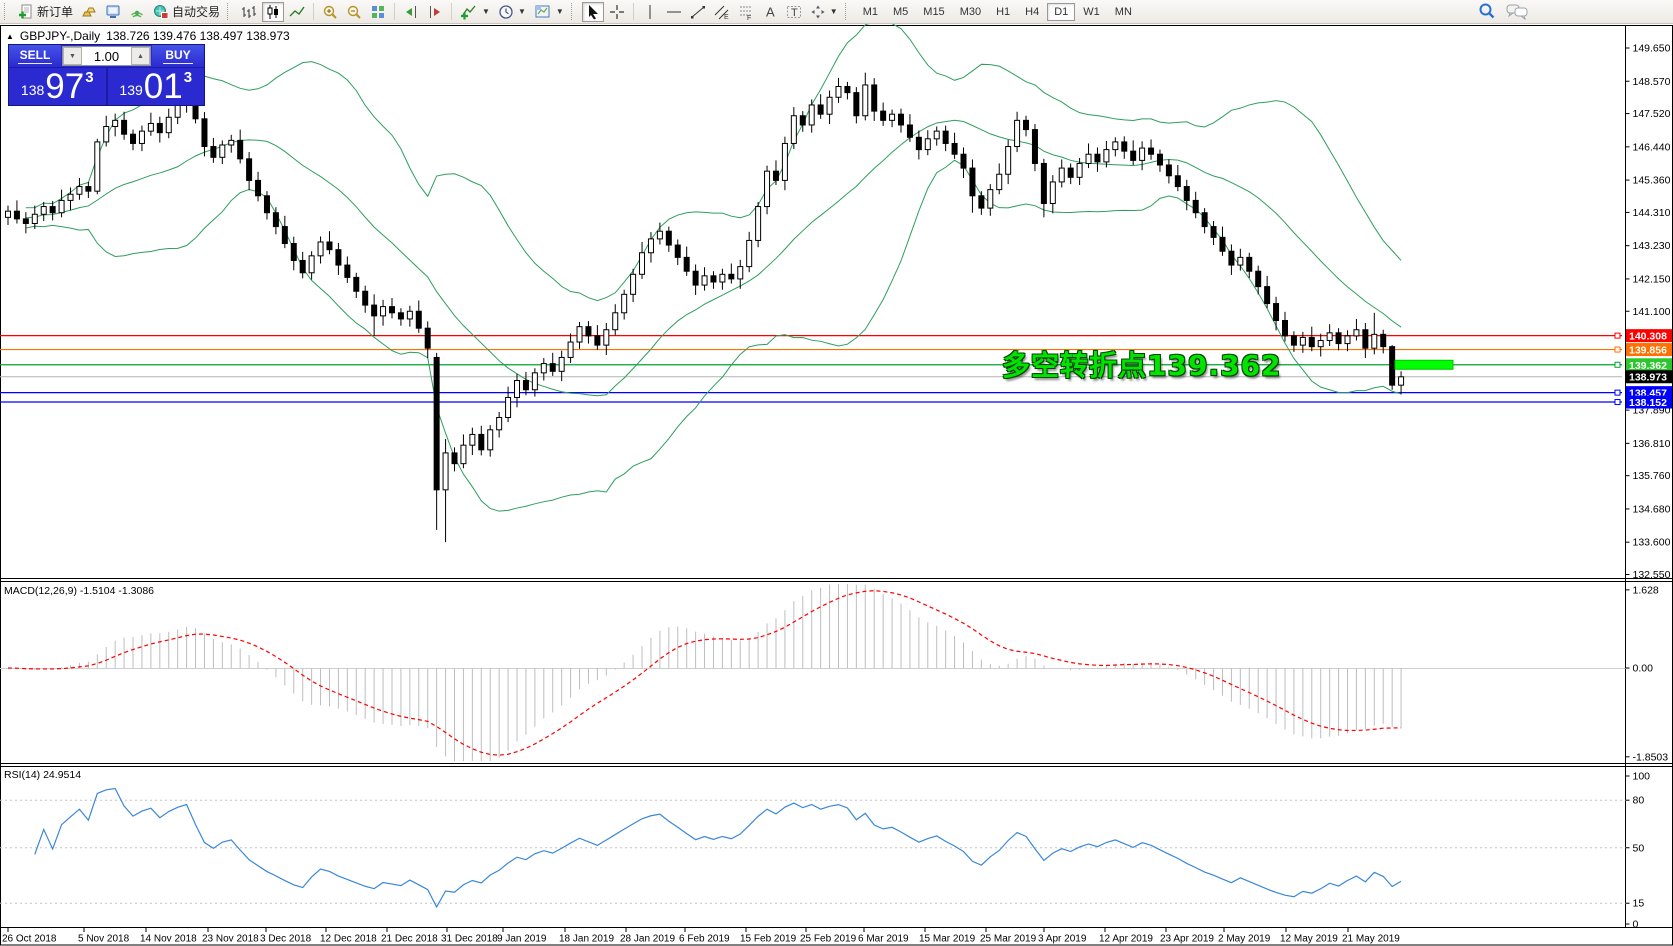 The width and height of the screenshot is (1673, 946). Describe the element at coordinates (297, 12) in the screenshot. I see `line-chart-icon` at that location.